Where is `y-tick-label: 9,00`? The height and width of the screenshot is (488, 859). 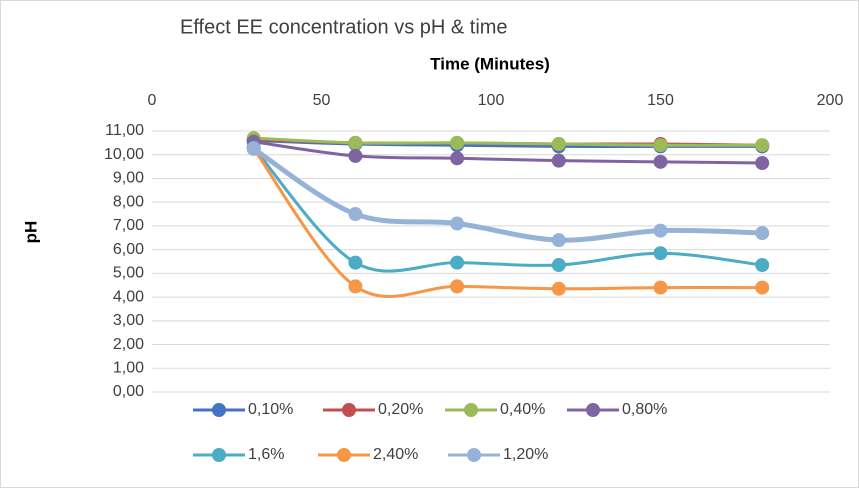 y-tick-label: 9,00 is located at coordinates (128, 178).